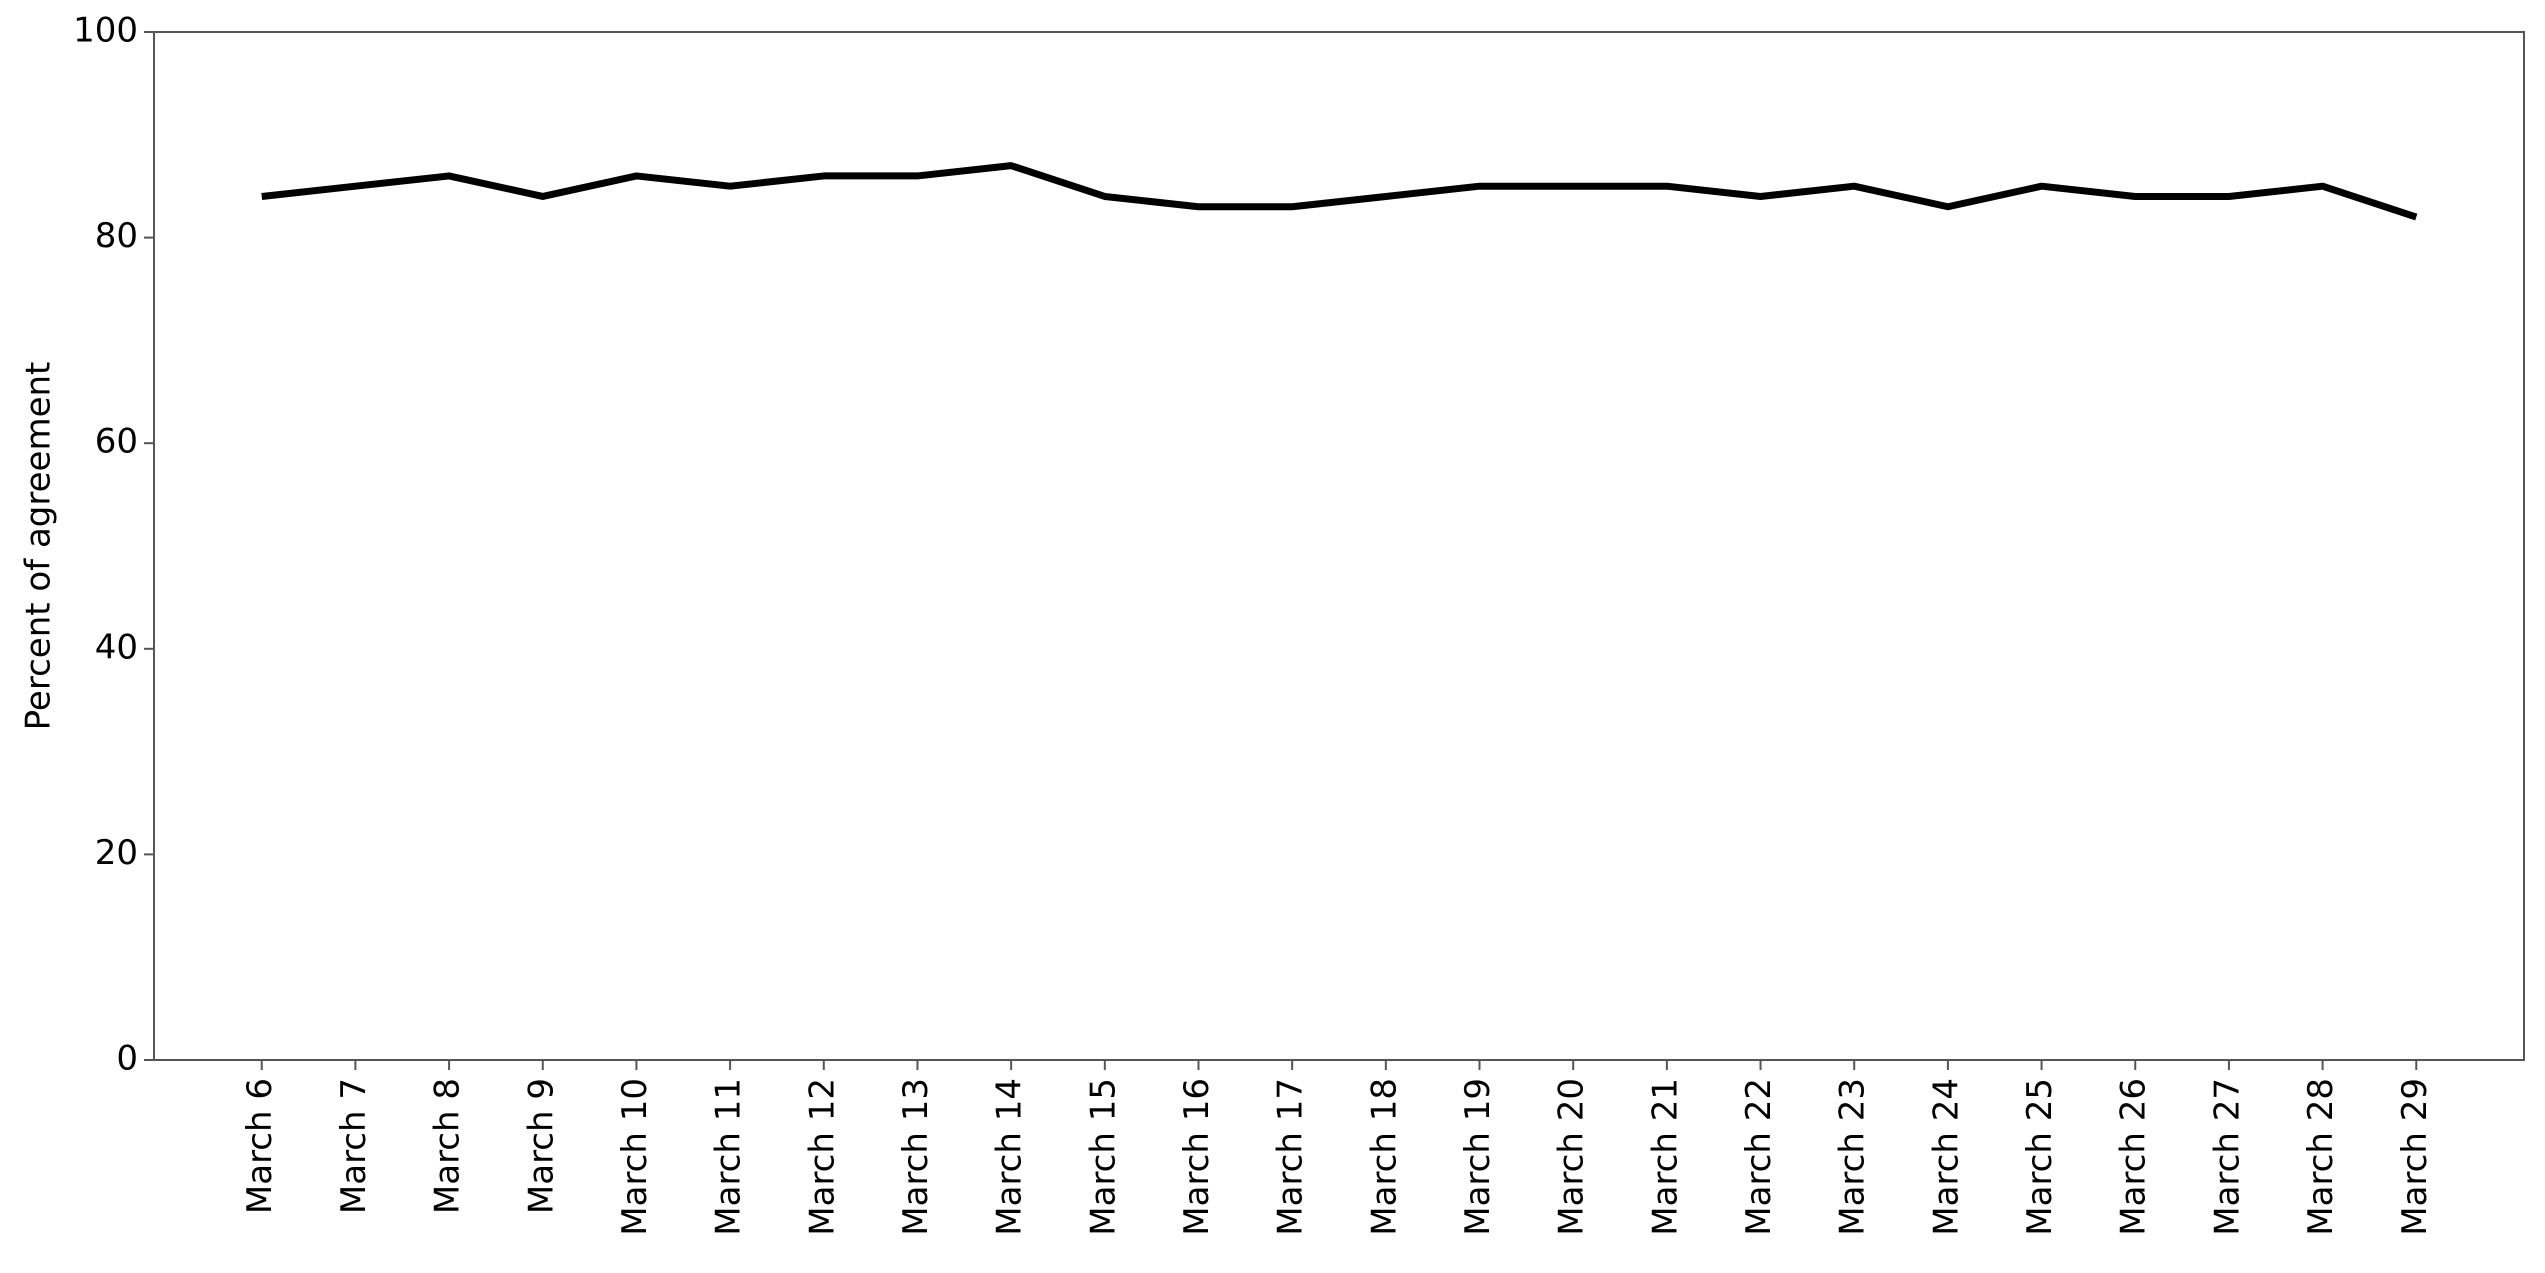  Describe the element at coordinates (635, 1157) in the screenshot. I see `x-tick-label: March 10` at that location.